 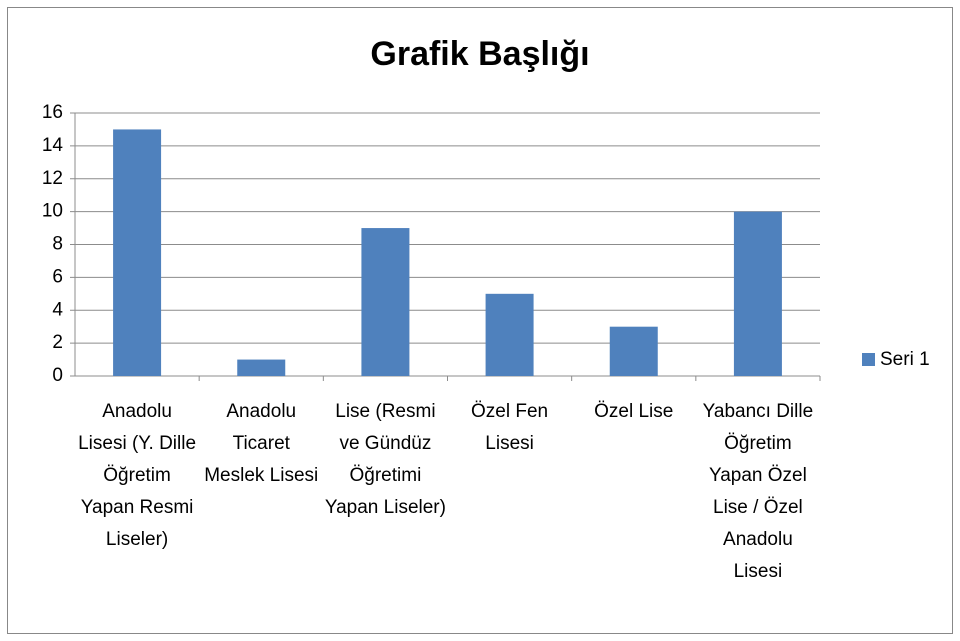 I want to click on y-tick-label: 12, so click(x=52, y=178).